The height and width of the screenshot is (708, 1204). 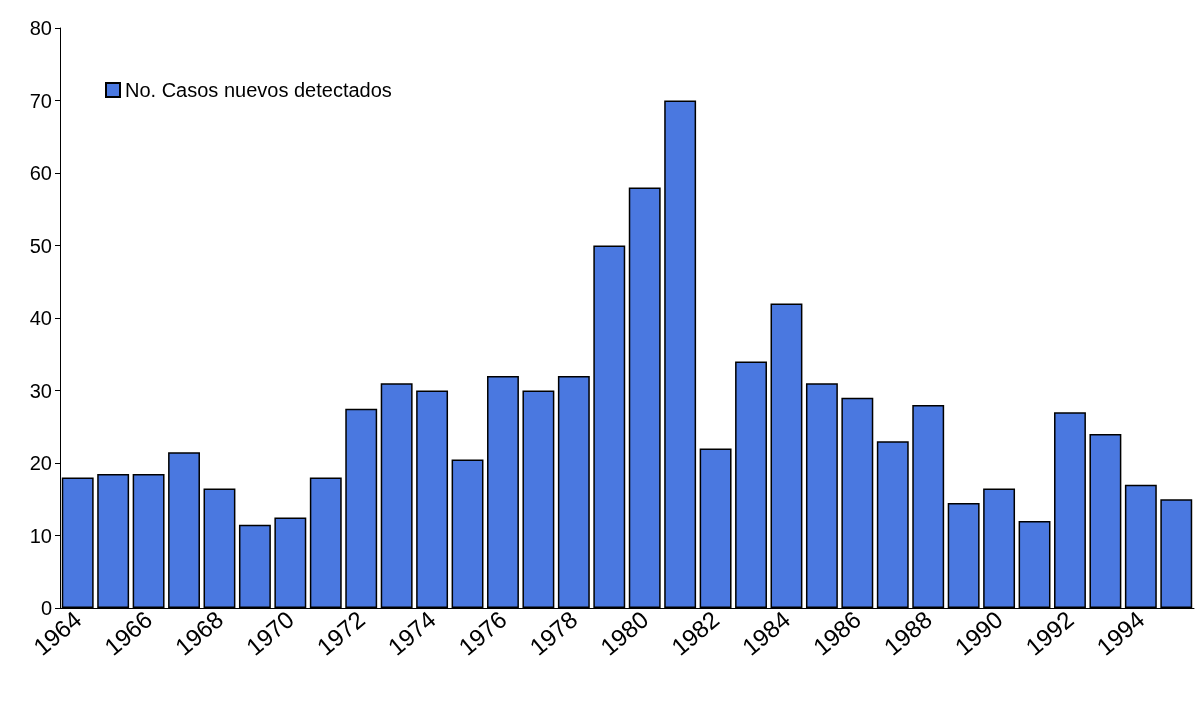 I want to click on y-tick-label: 40, so click(x=40, y=318).